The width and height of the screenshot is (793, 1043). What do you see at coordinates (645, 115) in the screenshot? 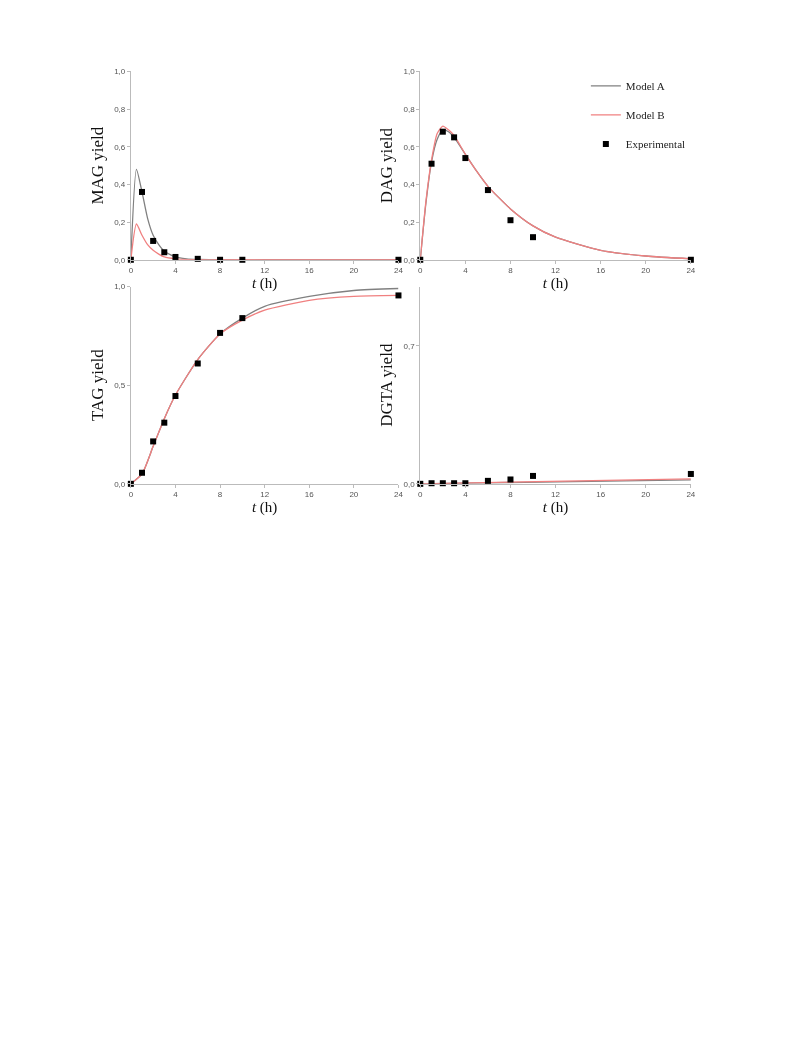
I see `legend-label: Model B` at bounding box center [645, 115].